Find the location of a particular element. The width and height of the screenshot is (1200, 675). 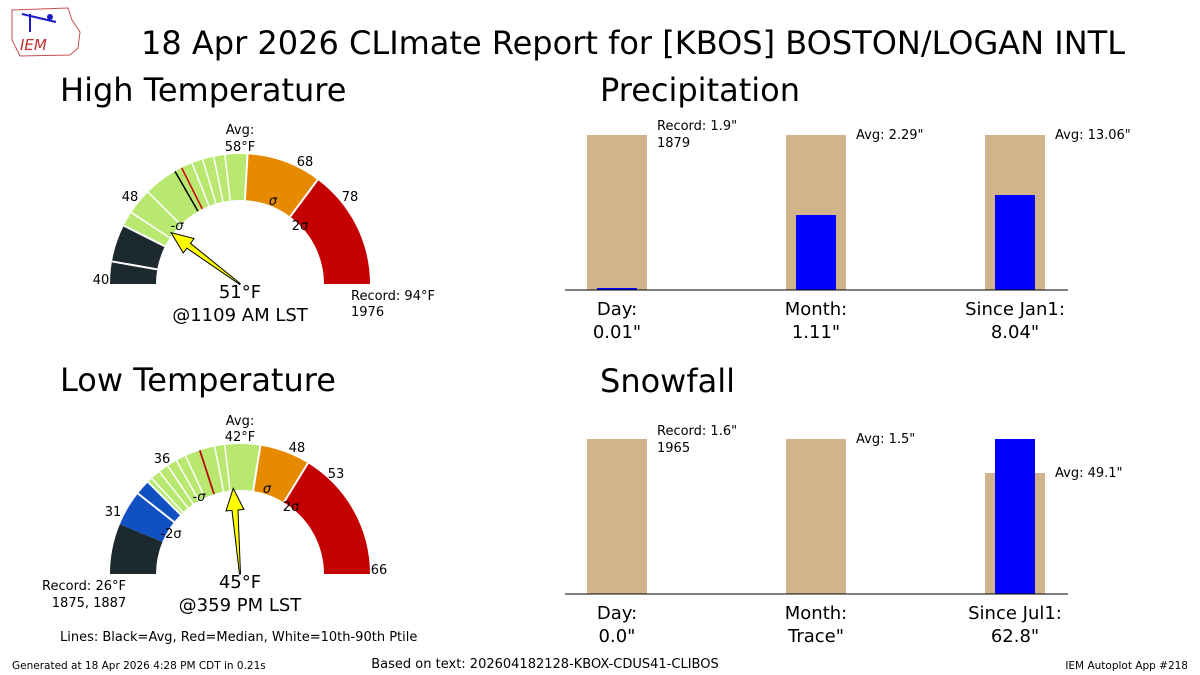

low-temp-observed-time: @359 PM LST is located at coordinates (241, 605).